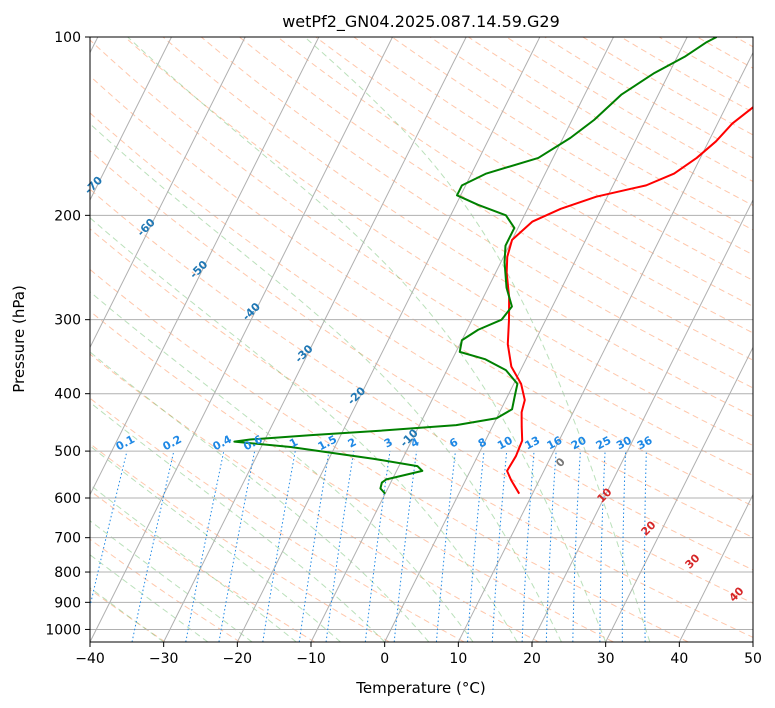 Image resolution: width=775 pixels, height=708 pixels. What do you see at coordinates (67, 452) in the screenshot?
I see `y-tick-label: 500` at bounding box center [67, 452].